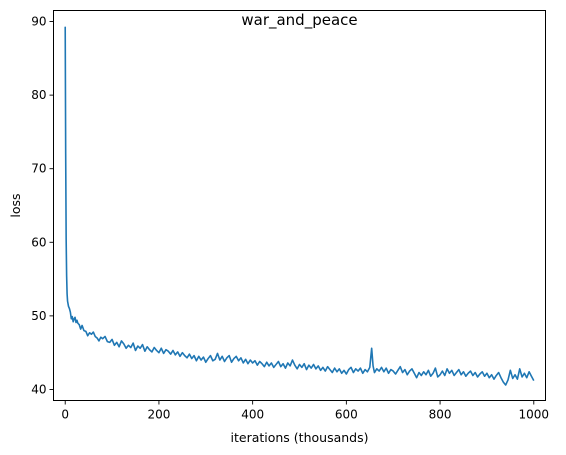 The image size is (566, 455). Describe the element at coordinates (38, 95) in the screenshot. I see `y-tick-label: 80` at that location.